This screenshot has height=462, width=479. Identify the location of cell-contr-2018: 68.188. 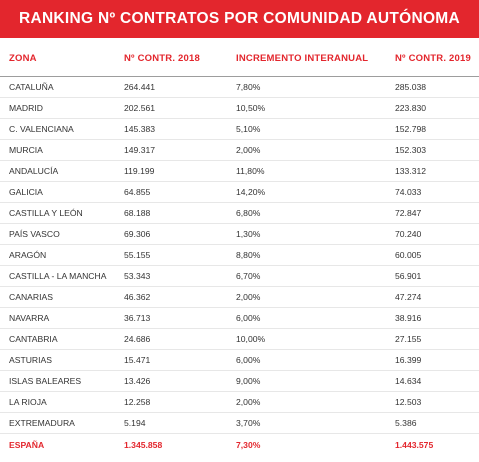
(177, 213).